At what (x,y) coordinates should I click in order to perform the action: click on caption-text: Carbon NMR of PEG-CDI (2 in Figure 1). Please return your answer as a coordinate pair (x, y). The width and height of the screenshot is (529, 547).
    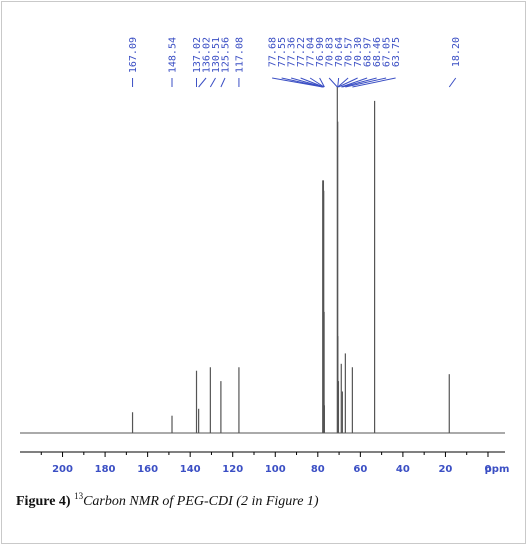
    Looking at the image, I should click on (201, 501).